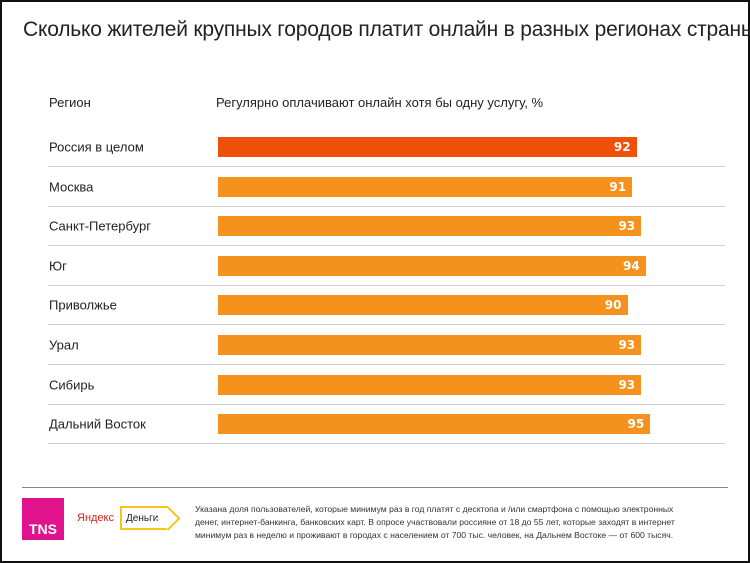 The image size is (750, 563). What do you see at coordinates (434, 424) in the screenshot?
I see `bar: 95` at bounding box center [434, 424].